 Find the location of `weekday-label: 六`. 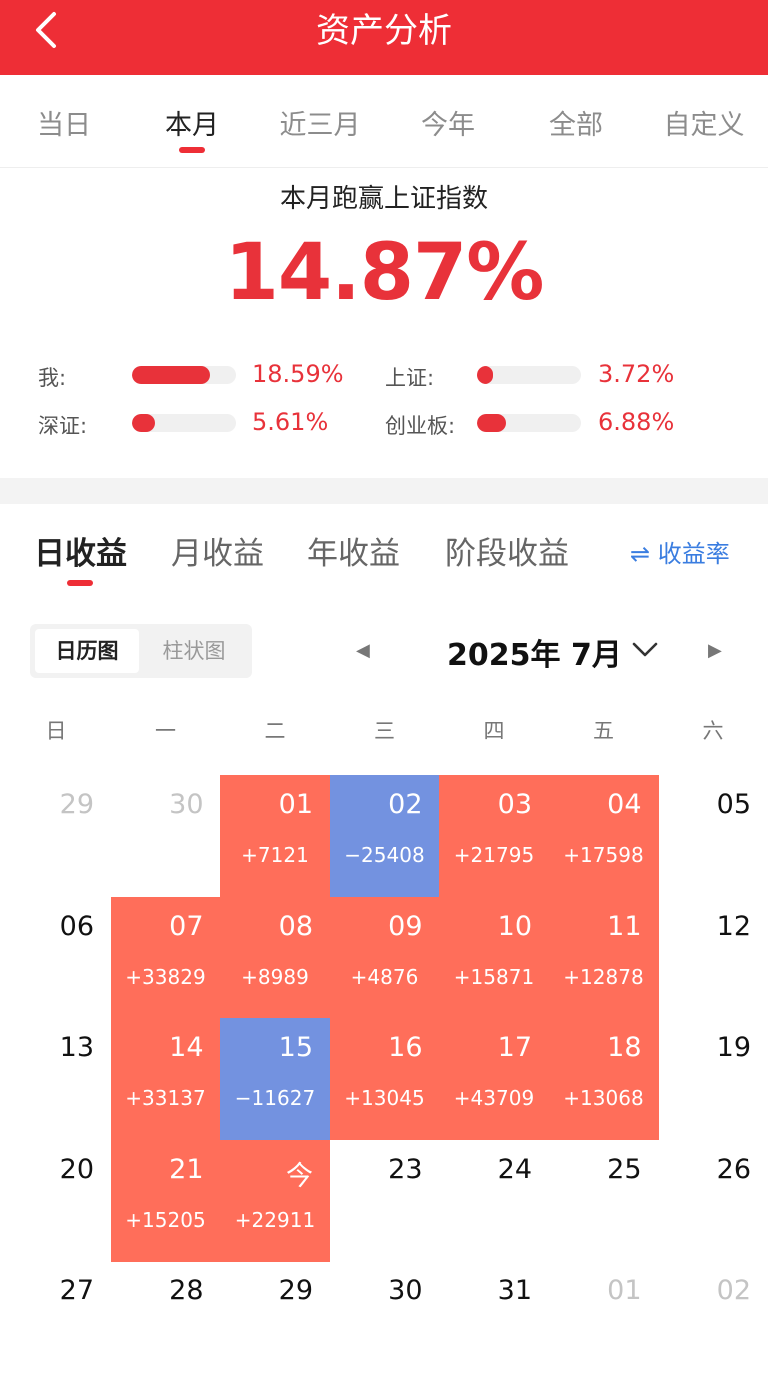

weekday-label: 六 is located at coordinates (713, 731).